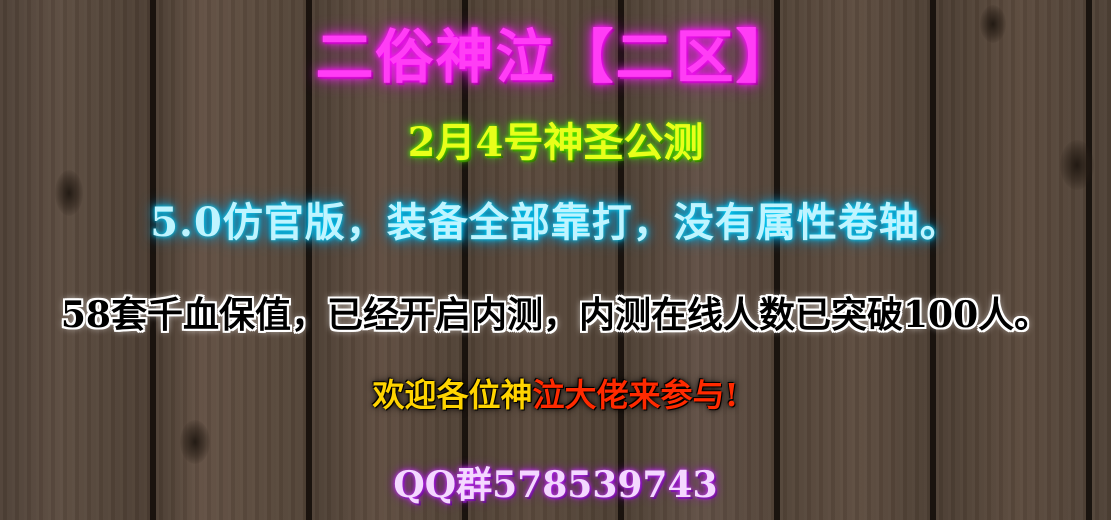  I want to click on qq-group: QQ群578539743, so click(555, 485).